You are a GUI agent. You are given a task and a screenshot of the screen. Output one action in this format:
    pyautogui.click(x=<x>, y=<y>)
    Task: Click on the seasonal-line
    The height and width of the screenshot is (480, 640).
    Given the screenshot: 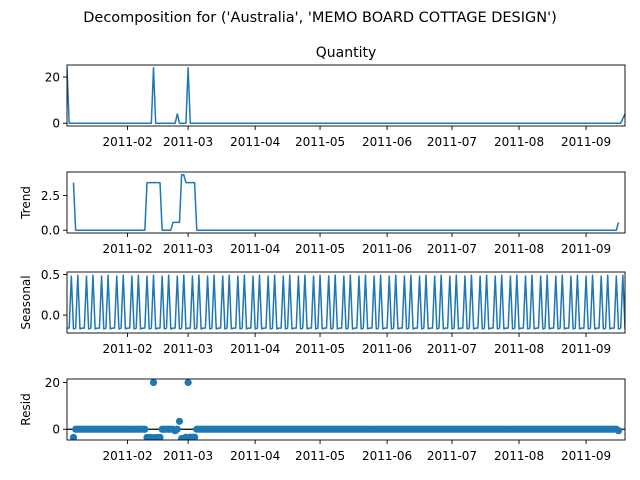 What is the action you would take?
    pyautogui.click(x=346, y=302)
    